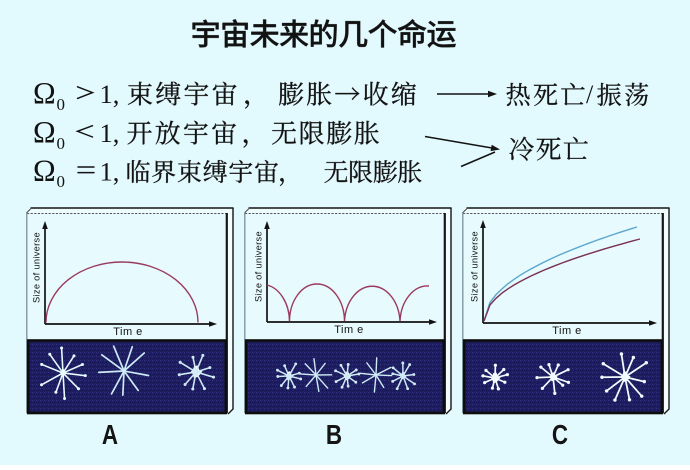  Describe the element at coordinates (560, 435) in the screenshot. I see `svg-text: C` at that location.